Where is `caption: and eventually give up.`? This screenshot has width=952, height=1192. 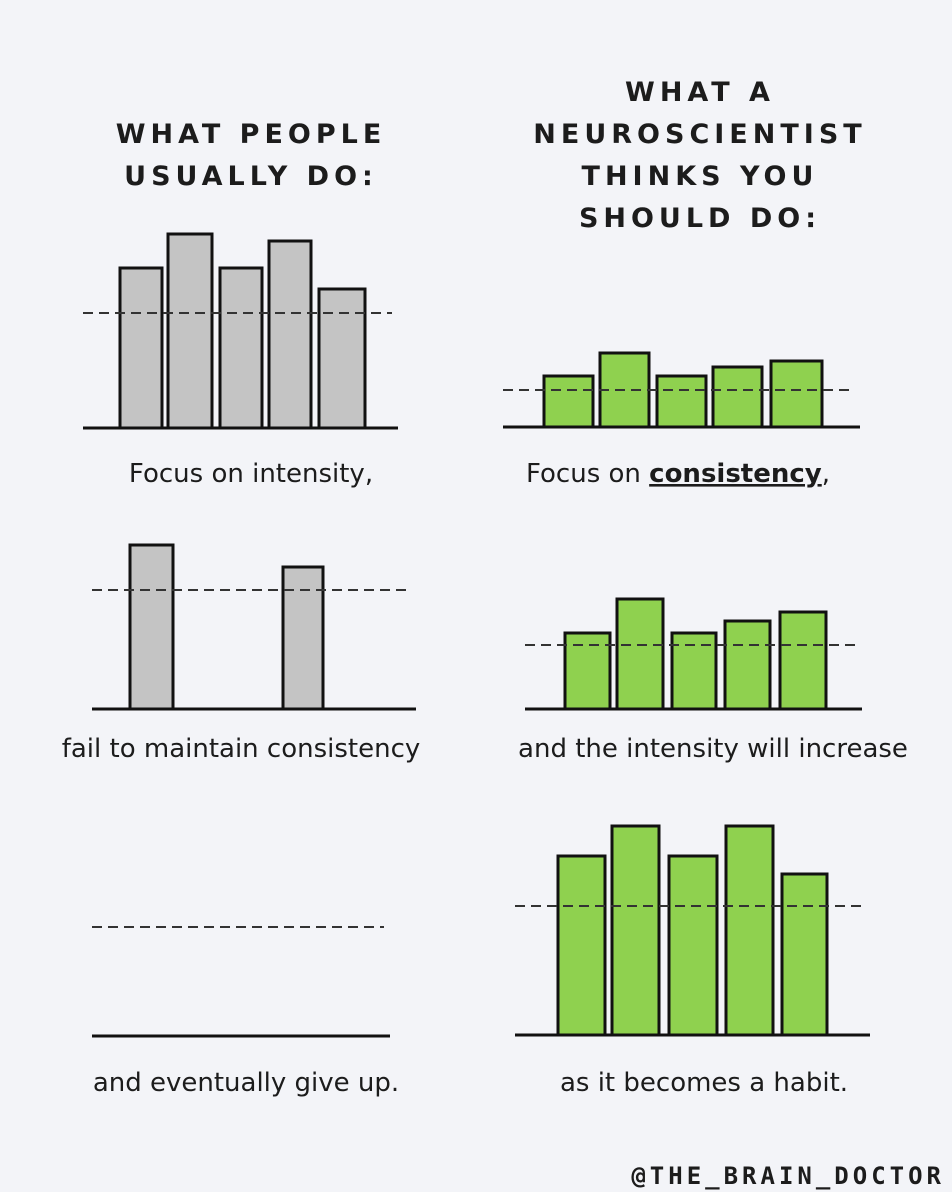
caption: and eventually give up. is located at coordinates (246, 1083).